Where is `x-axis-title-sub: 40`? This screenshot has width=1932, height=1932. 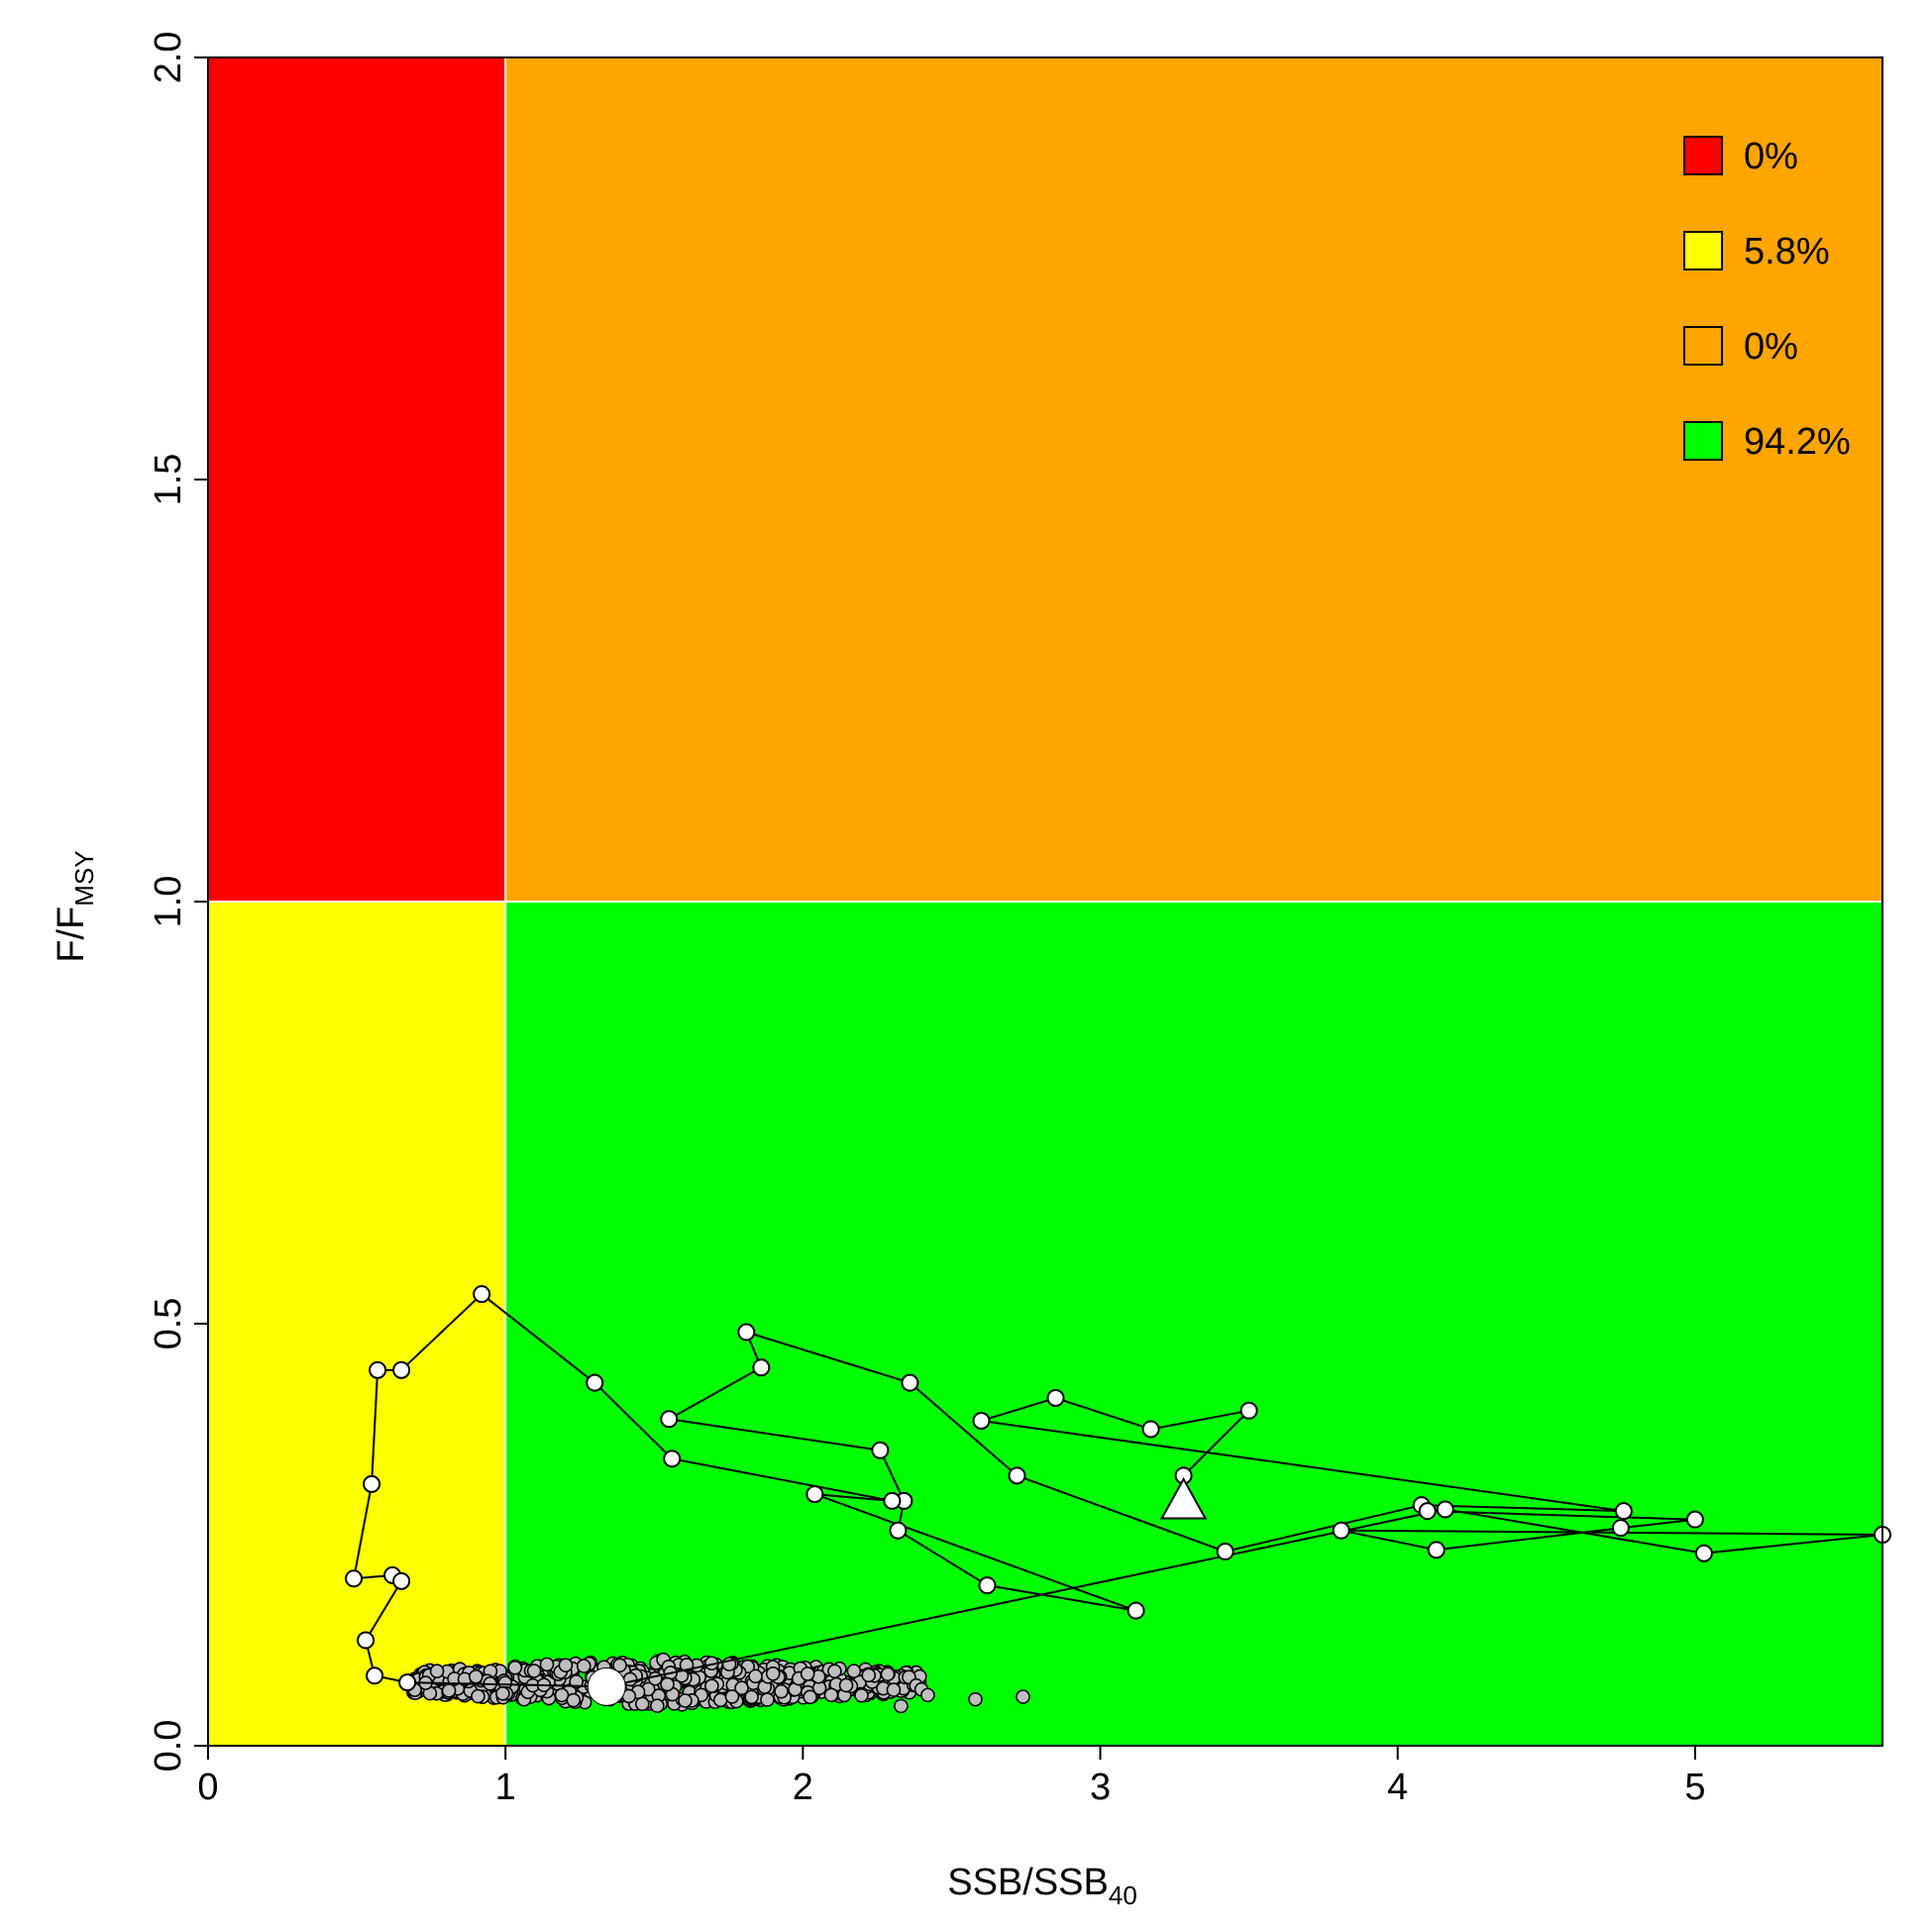
x-axis-title-sub: 40 is located at coordinates (1123, 1895).